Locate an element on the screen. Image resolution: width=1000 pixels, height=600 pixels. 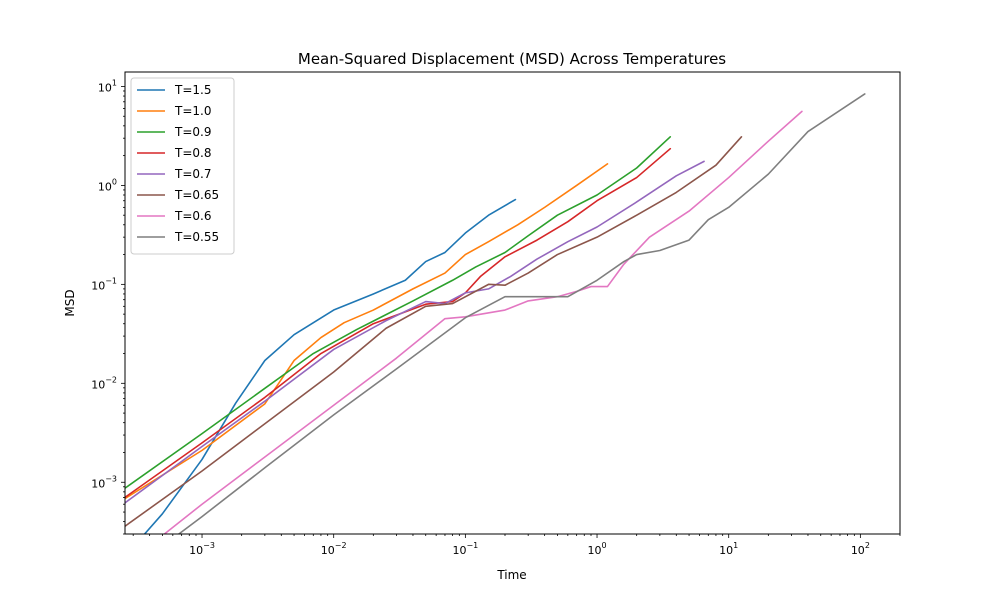
y-tick-label: 10⁻² is located at coordinates (104, 383).